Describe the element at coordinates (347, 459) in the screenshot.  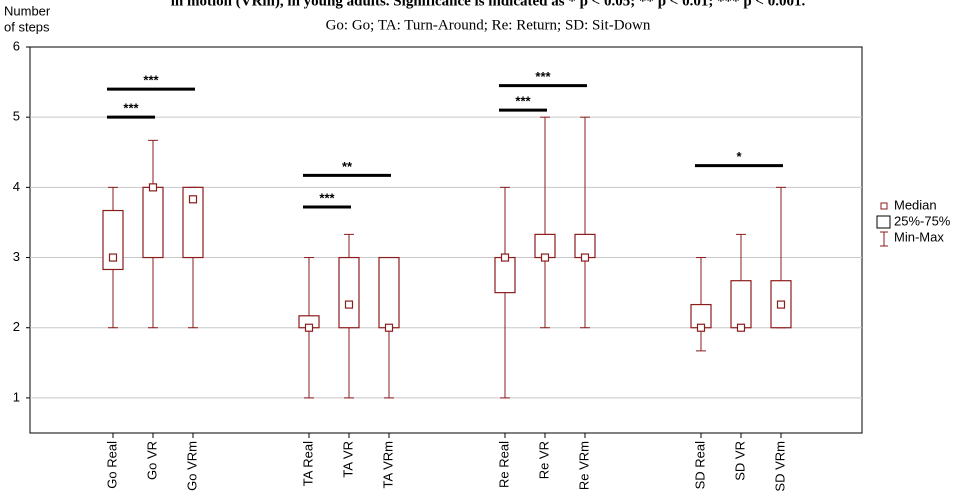
I see `x-tick-label: TA VR` at that location.